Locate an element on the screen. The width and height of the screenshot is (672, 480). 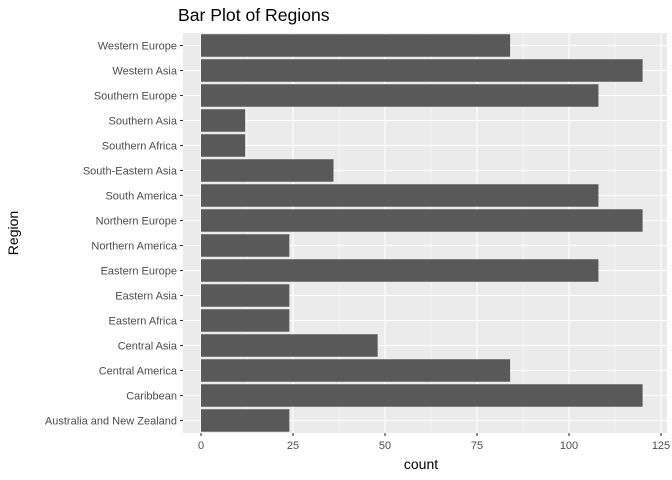
y-tick-label: Caribbean is located at coordinates (151, 397).